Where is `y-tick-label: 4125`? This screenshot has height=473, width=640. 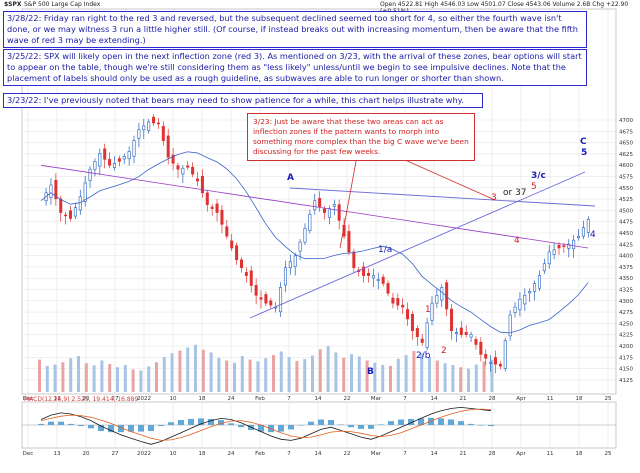
y-tick-label: 4125 is located at coordinates (626, 381).